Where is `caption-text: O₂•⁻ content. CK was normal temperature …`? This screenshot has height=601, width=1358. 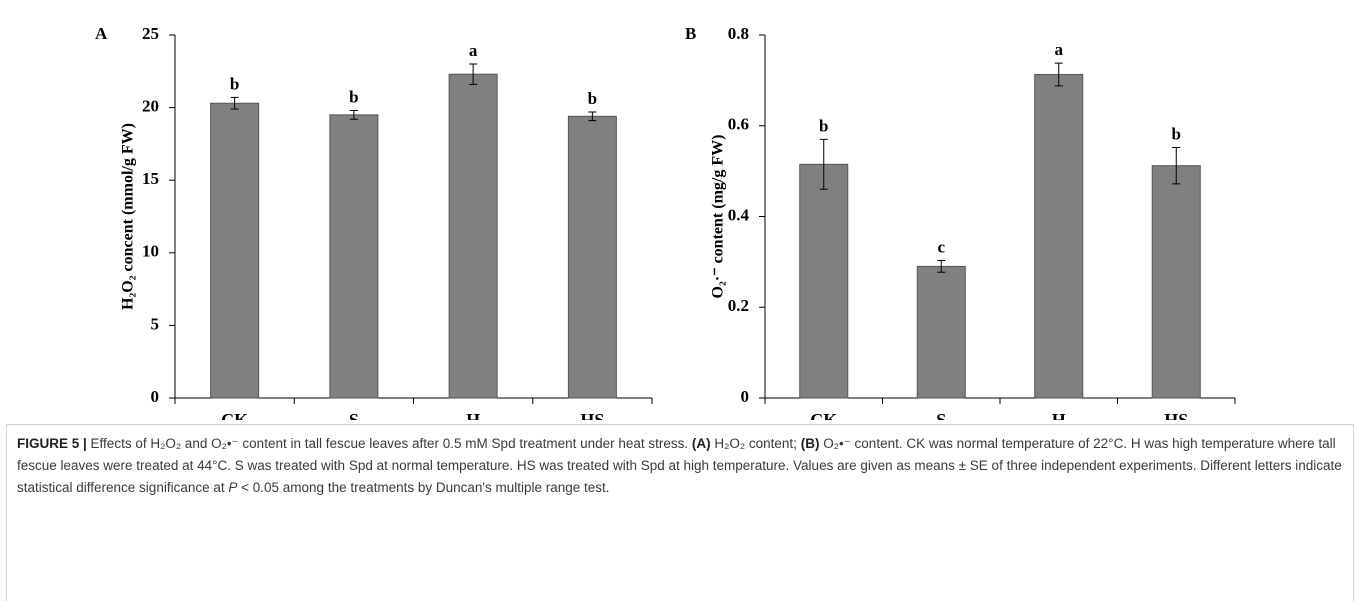 caption-text: O₂•⁻ content. CK was normal temperature … is located at coordinates (679, 465).